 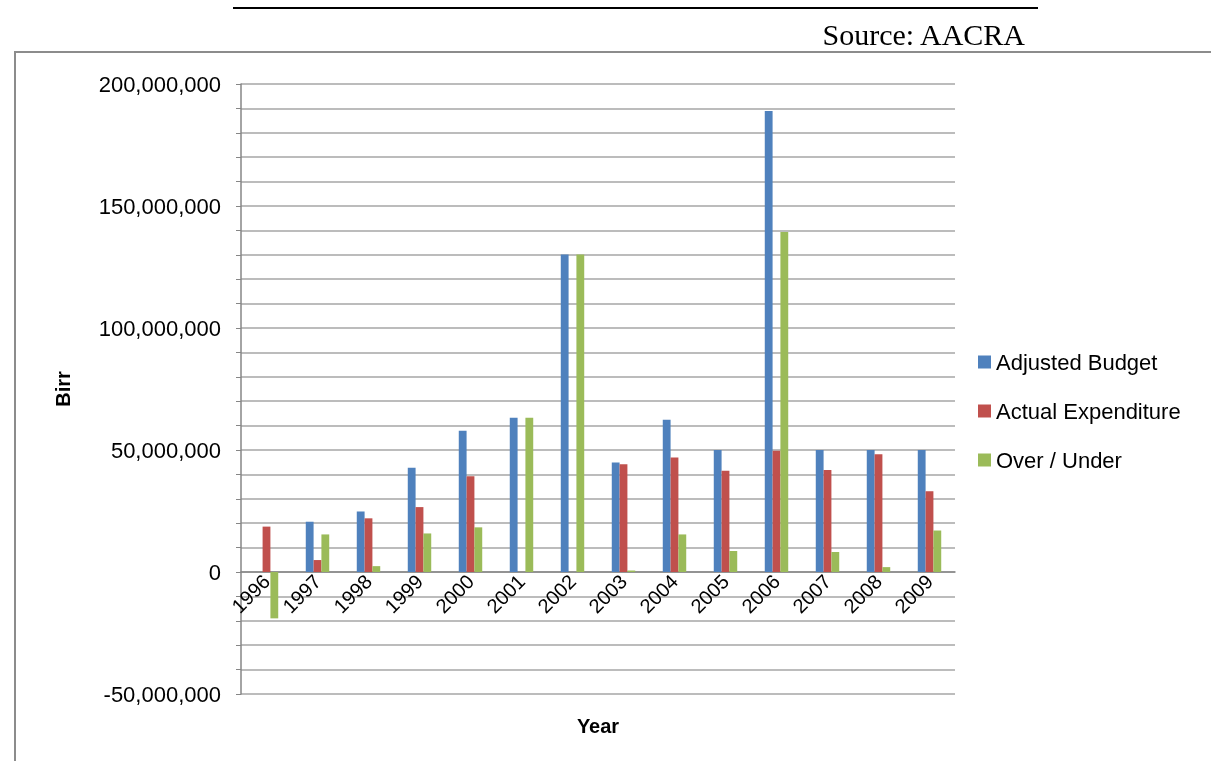 I want to click on legend-label: Over / Under, so click(x=1059, y=460).